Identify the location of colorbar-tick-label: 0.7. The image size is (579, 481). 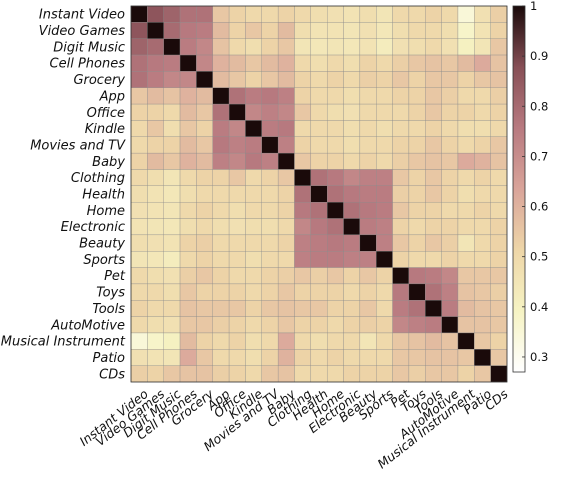
(539, 156).